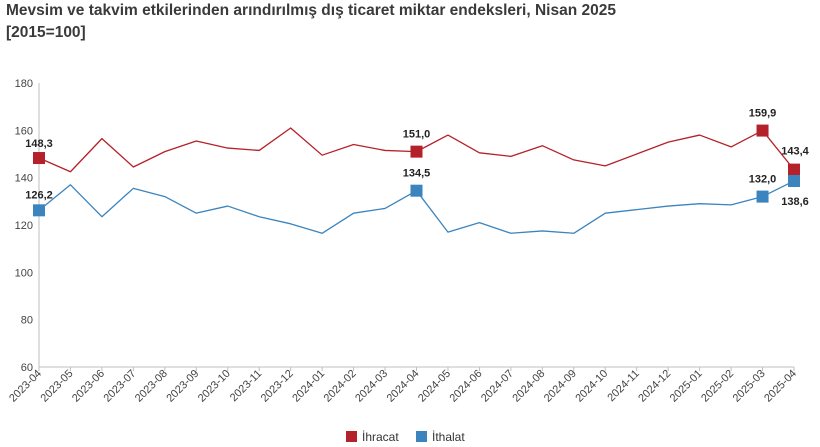 This screenshot has height=447, width=820. I want to click on x-tick-label: 2023-12, so click(277, 386).